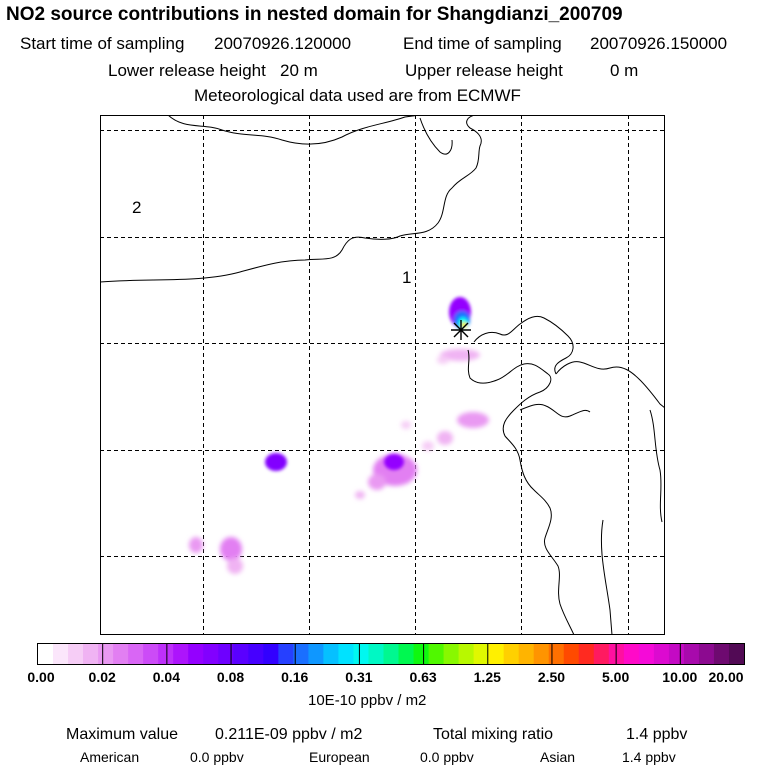 This screenshot has height=768, width=768. What do you see at coordinates (551, 677) in the screenshot?
I see `colorbar-tick-label: 2.50` at bounding box center [551, 677].